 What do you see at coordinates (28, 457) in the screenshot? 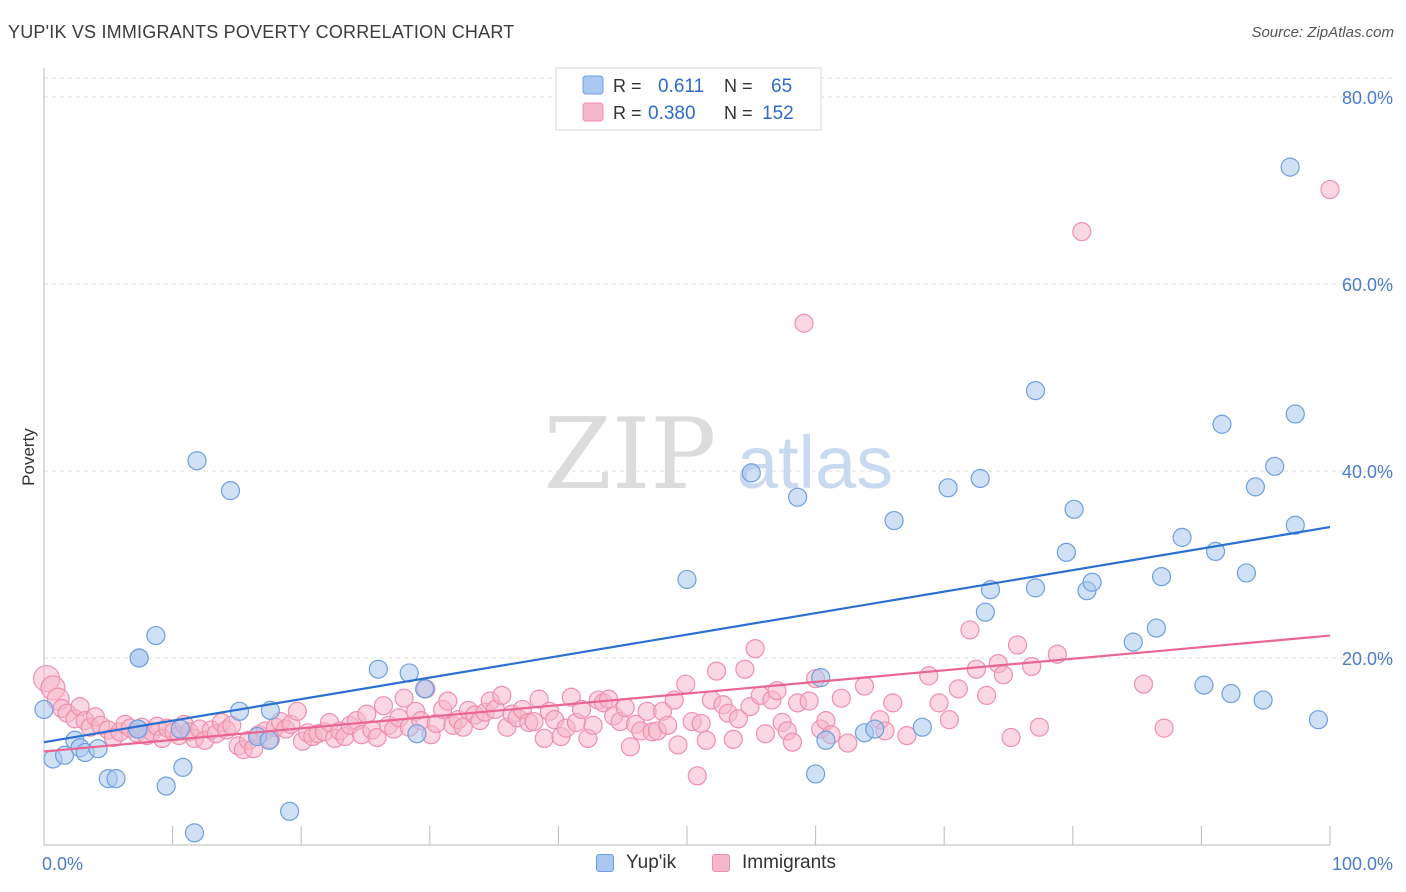
I see `y-axis-label: Poverty` at bounding box center [28, 457].